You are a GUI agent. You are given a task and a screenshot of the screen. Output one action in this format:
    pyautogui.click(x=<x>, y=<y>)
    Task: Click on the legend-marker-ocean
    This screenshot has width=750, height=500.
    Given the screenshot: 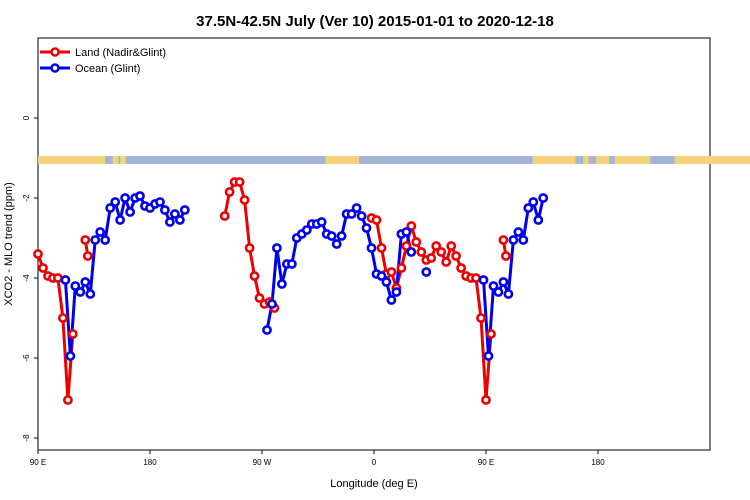 What is the action you would take?
    pyautogui.click(x=55, y=68)
    